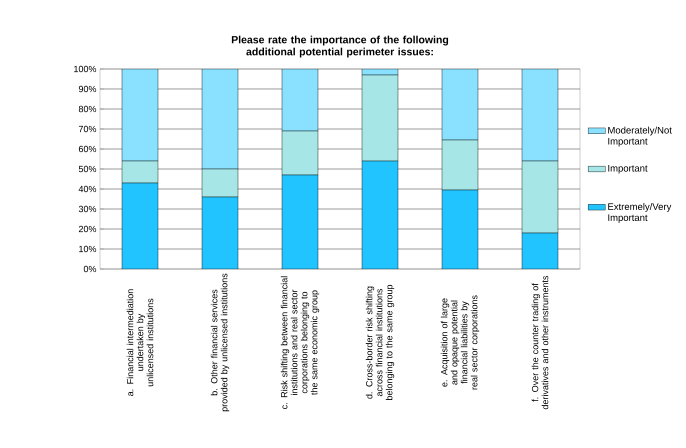 Image resolution: width=686 pixels, height=448 pixels. What do you see at coordinates (220, 343) in the screenshot?
I see `x-tick-label: b. Other financial services provided by unlicensed institutions` at bounding box center [220, 343].